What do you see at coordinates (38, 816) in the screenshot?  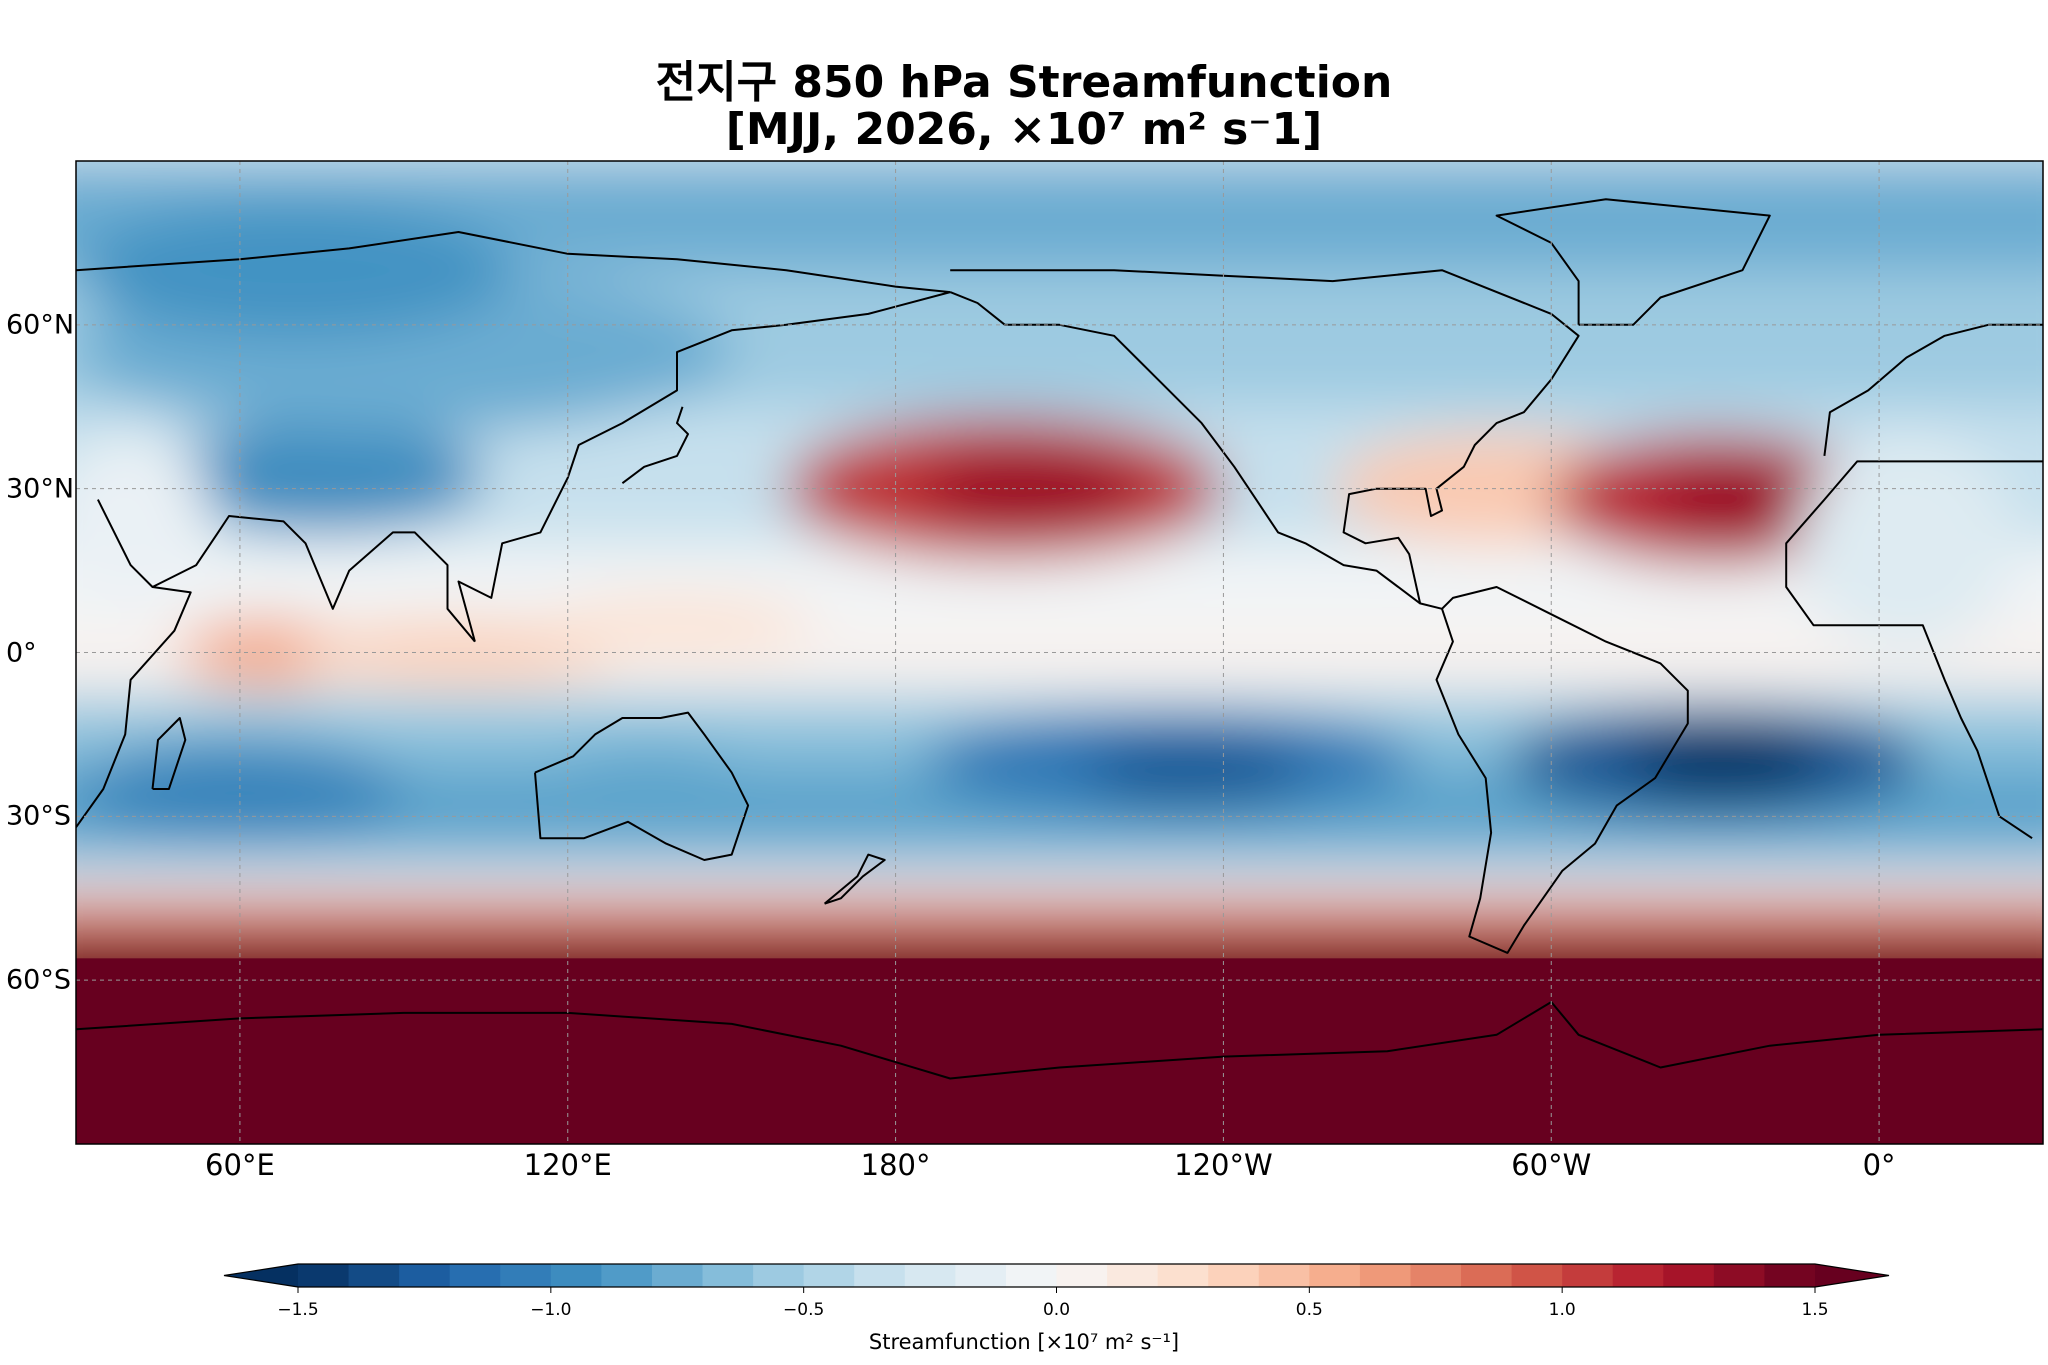 I see `y-tick-label: 30°S` at bounding box center [38, 816].